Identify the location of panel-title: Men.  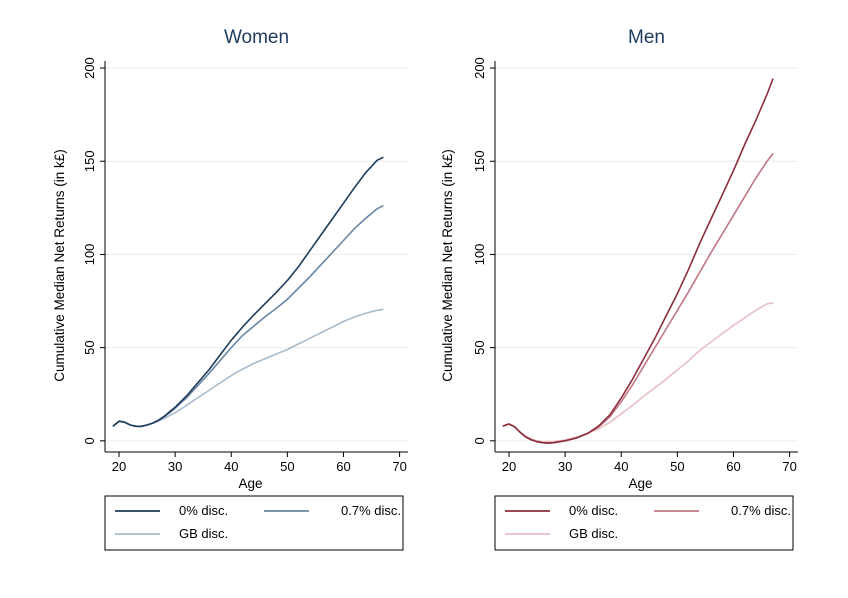
(646, 37).